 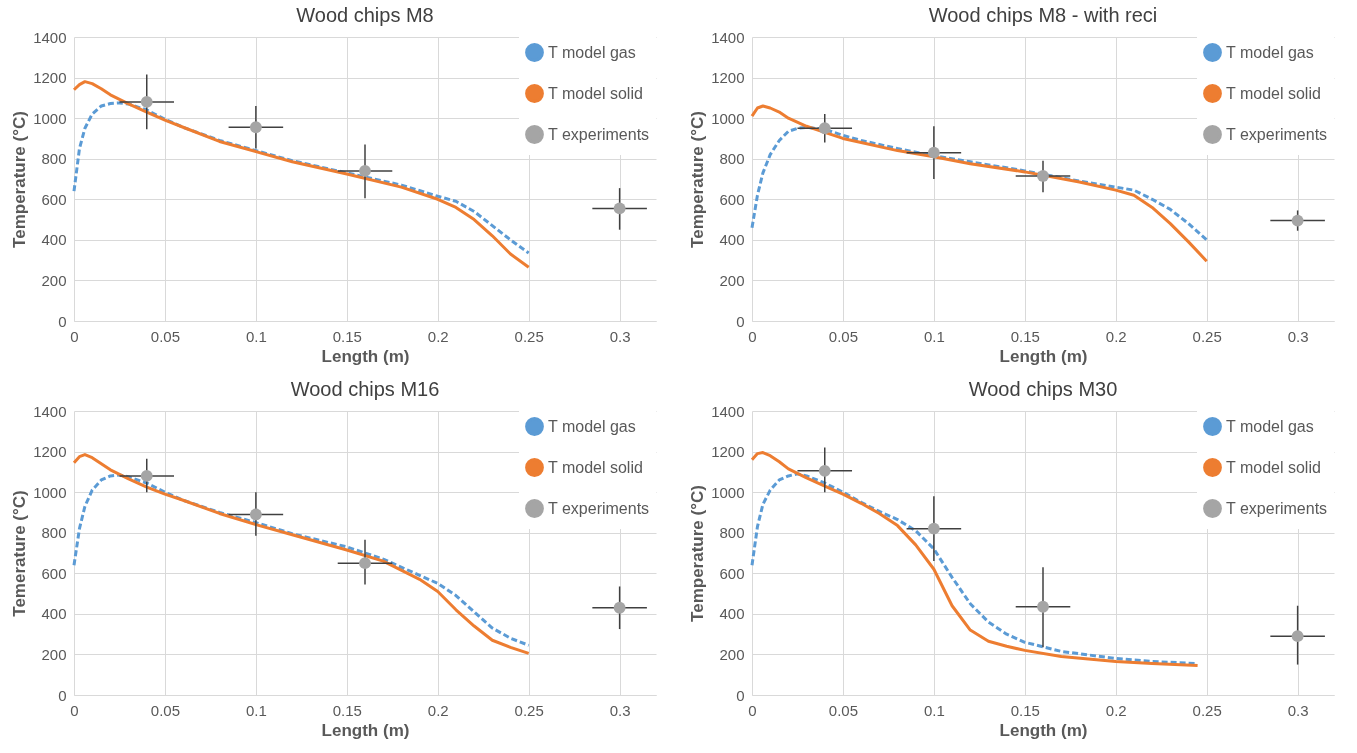 I want to click on chart-title: Wood chips M8, so click(x=365, y=15).